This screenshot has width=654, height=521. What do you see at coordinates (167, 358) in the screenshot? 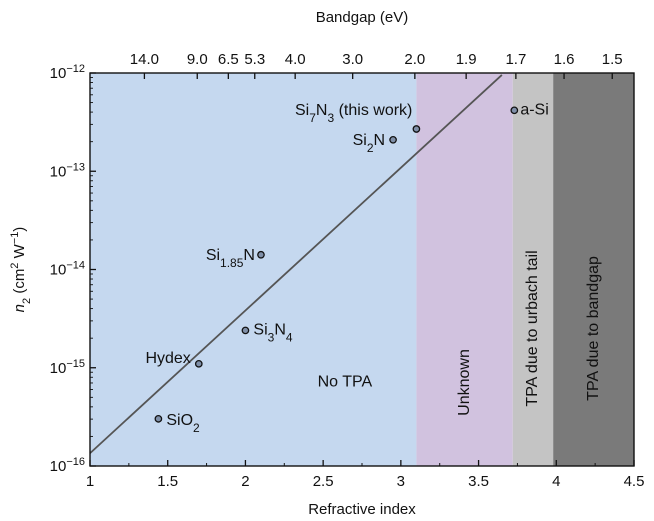
I see `point-label-hydex: Hydex` at bounding box center [167, 358].